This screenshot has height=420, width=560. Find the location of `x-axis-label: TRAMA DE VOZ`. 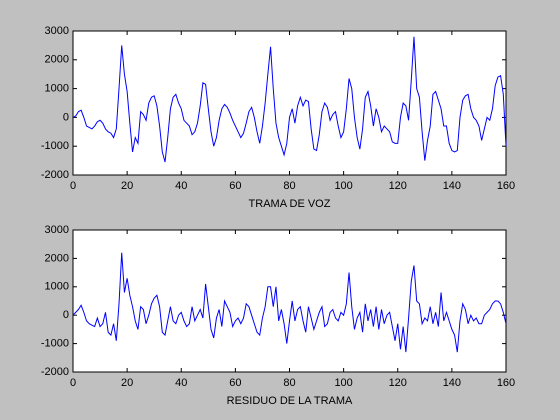

x-axis-label: TRAMA DE VOZ is located at coordinates (290, 204).